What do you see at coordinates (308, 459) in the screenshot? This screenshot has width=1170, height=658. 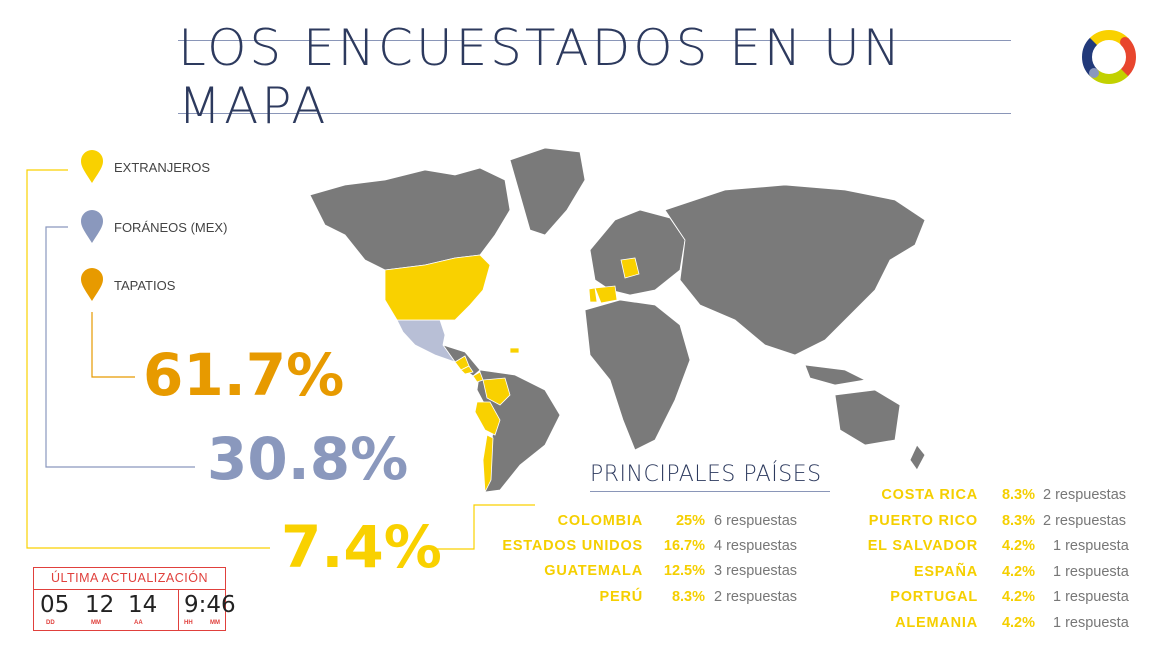 I see `pct-foraneos: 30.8%` at bounding box center [308, 459].